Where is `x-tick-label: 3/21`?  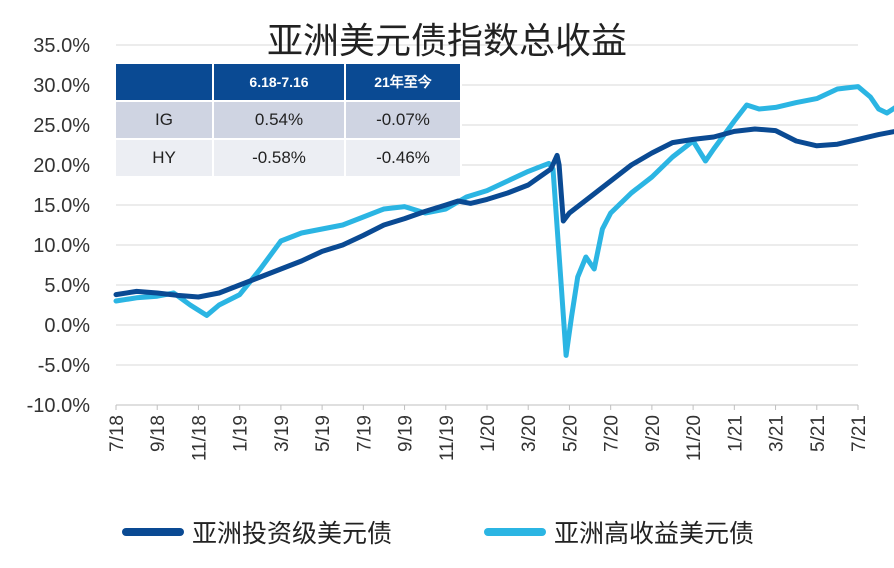 x-tick-label: 3/21 is located at coordinates (777, 433).